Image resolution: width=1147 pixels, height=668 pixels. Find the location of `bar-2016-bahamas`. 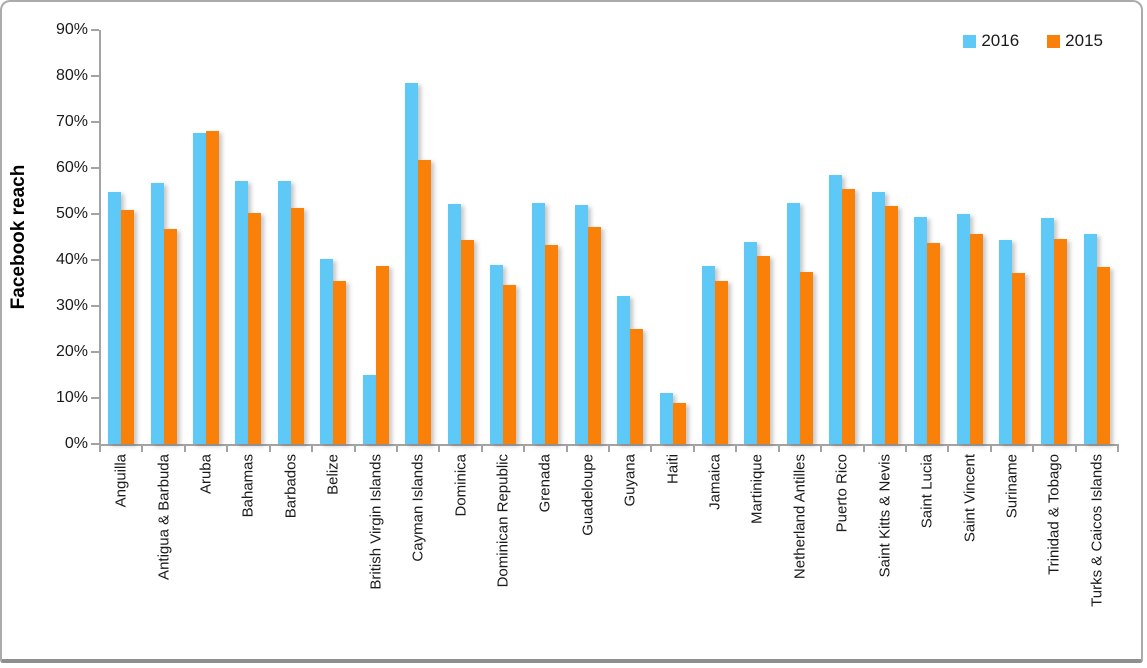

bar-2016-bahamas is located at coordinates (242, 312).